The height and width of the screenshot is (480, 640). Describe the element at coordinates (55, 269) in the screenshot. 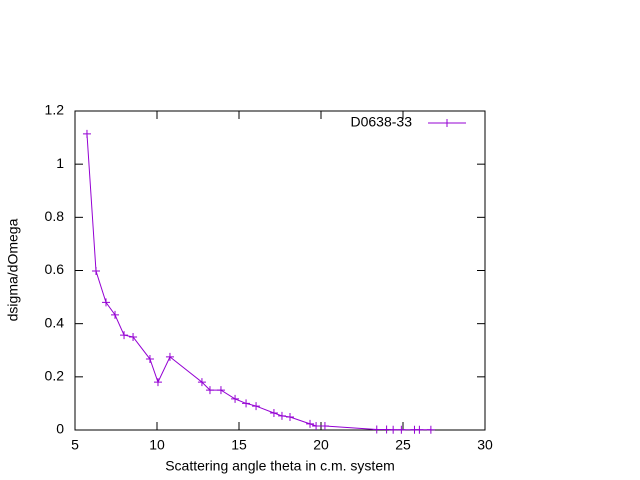

I see `y-tick-label: 0.6` at that location.